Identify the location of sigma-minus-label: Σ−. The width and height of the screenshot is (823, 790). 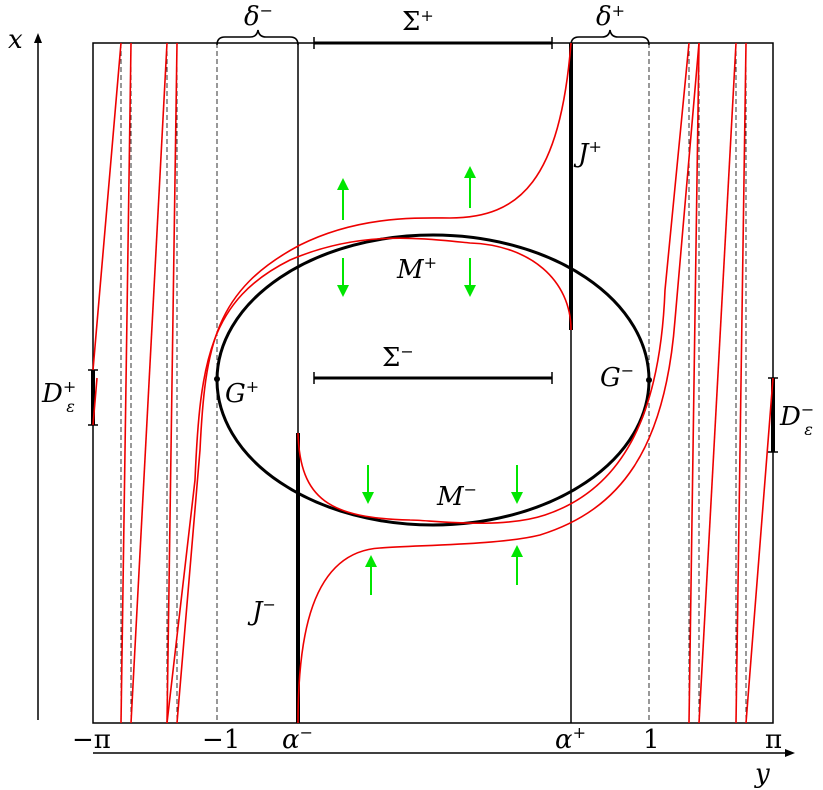
(398, 357).